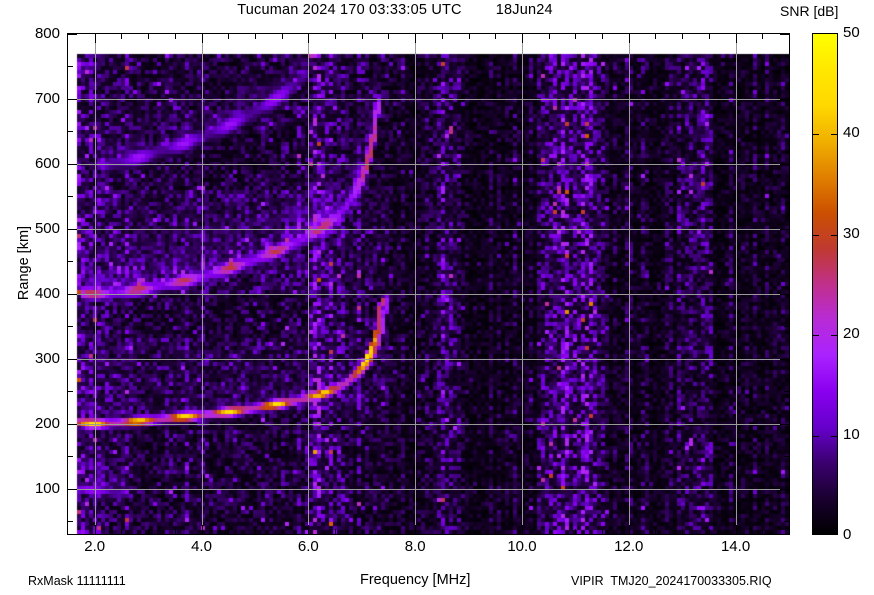 The height and width of the screenshot is (595, 874). I want to click on colorbar-tick-label: 50, so click(851, 32).